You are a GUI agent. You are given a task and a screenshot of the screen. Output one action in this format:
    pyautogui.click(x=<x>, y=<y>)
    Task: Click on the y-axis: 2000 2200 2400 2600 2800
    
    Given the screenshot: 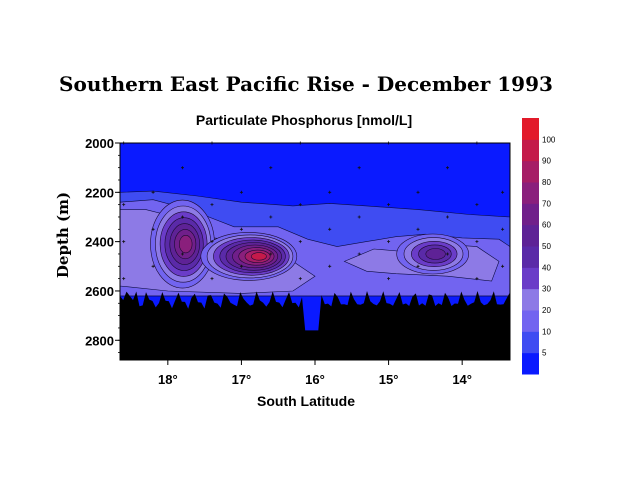 What is the action you would take?
    pyautogui.click(x=102, y=245)
    